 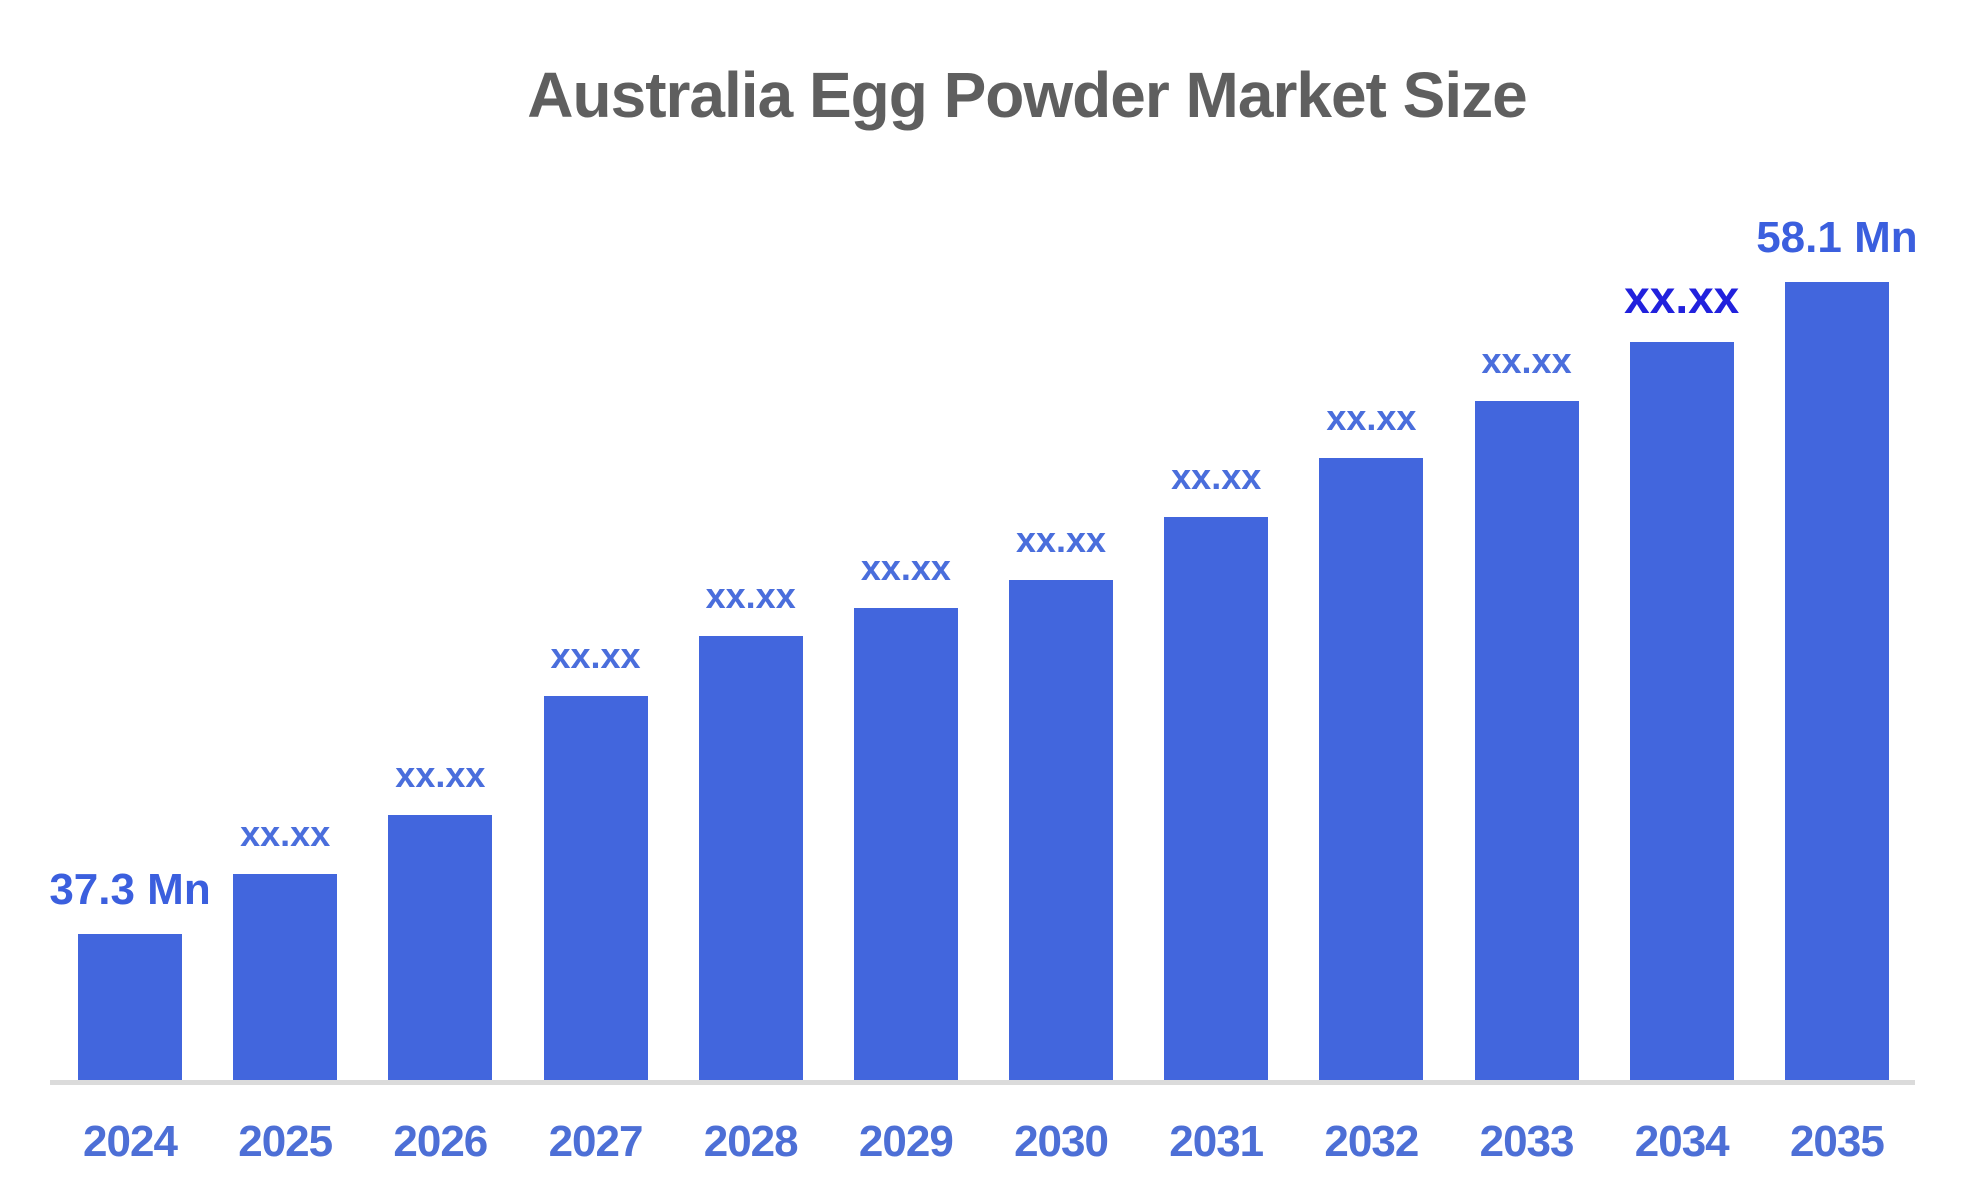 I want to click on x-axis-tick-label: 2027, so click(x=596, y=1141).